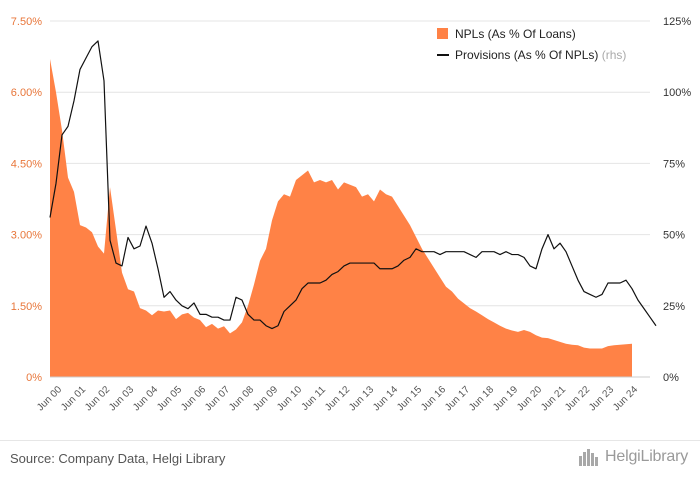  I want to click on x-tick-label: Jun 19, so click(505, 398).